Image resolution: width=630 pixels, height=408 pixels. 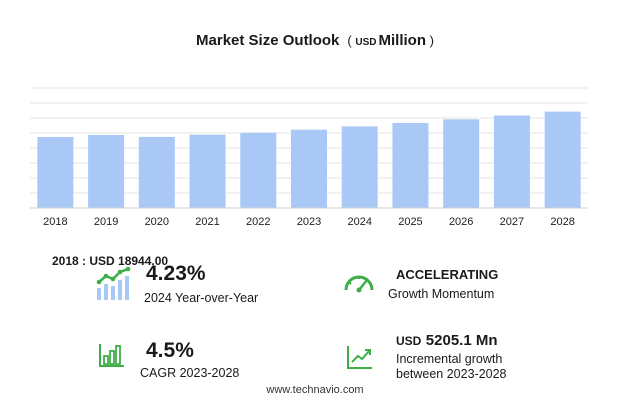 What do you see at coordinates (512, 222) in the screenshot?
I see `x-tick-label: 2027` at bounding box center [512, 222].